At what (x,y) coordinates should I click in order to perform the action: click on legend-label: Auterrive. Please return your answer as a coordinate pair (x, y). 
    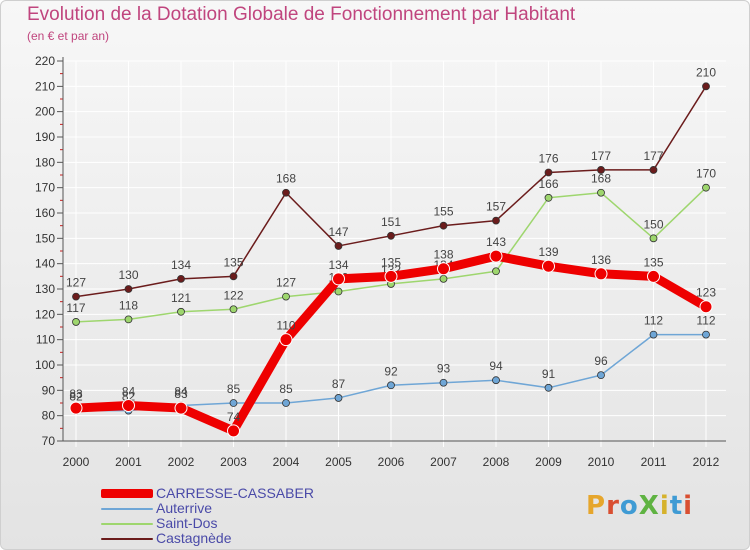
    Looking at the image, I should click on (184, 508).